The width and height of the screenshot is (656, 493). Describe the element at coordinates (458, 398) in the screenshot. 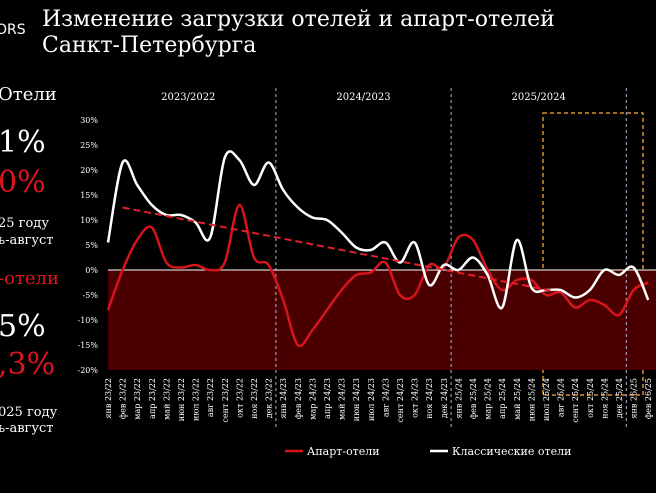

I see `x-tick-label: янв 25/24` at that location.